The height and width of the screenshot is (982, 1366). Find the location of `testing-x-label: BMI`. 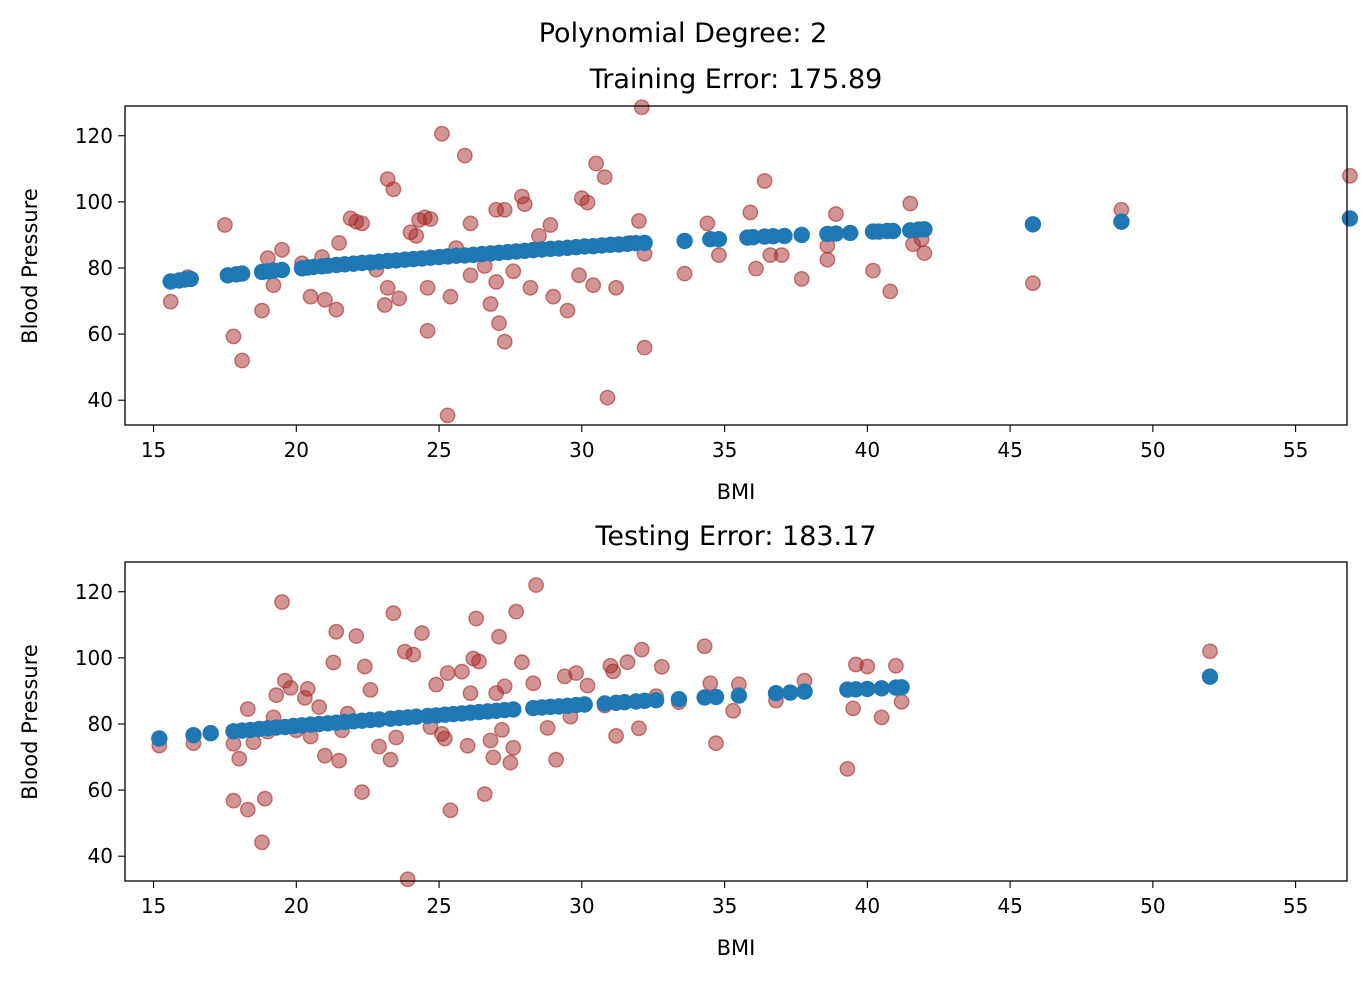

testing-x-label: BMI is located at coordinates (736, 948).